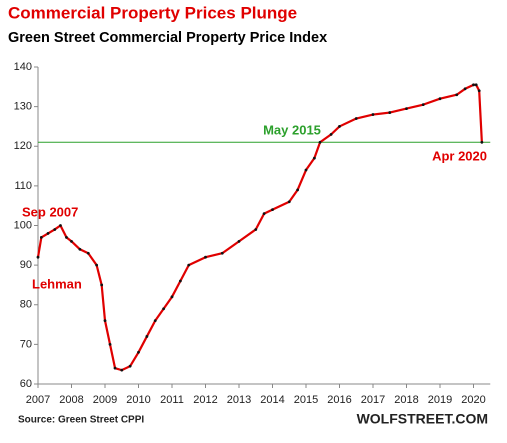 This screenshot has height=443, width=507. Describe the element at coordinates (272, 400) in the screenshot. I see `x-tick-label: 2014` at that location.